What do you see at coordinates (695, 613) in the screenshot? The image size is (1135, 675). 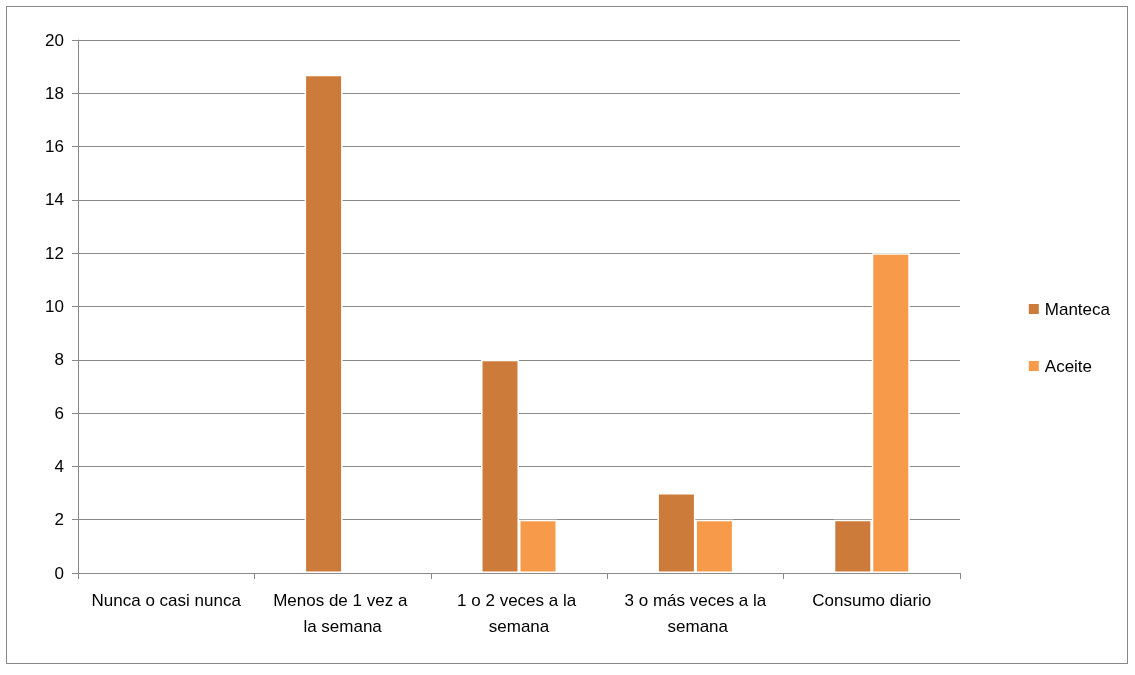 I see `x-tick-label: 3 o más veces a la semana` at bounding box center [695, 613].